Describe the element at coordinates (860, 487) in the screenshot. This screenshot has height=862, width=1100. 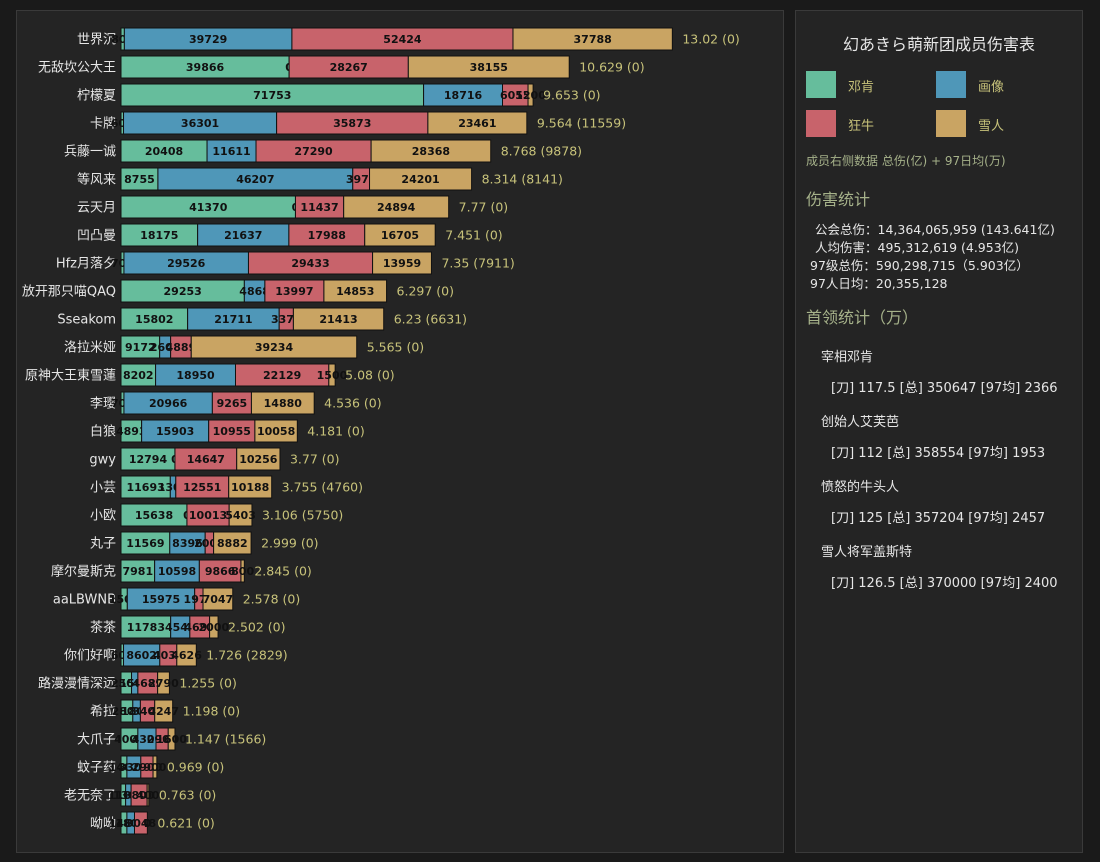
I see `boss-name: 愤怒的牛头人` at that location.